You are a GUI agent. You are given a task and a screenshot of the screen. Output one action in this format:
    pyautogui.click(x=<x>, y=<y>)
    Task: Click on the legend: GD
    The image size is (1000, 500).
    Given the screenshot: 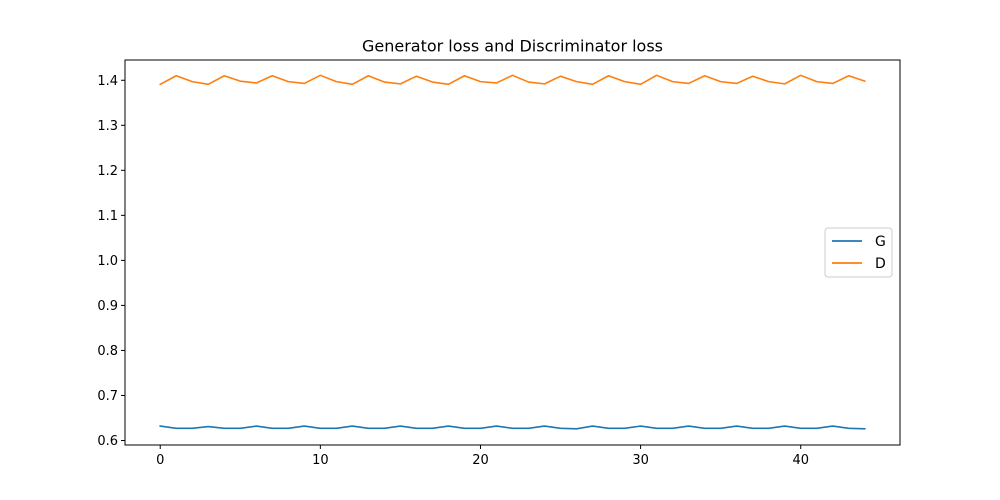 What is the action you would take?
    pyautogui.click(x=858, y=252)
    